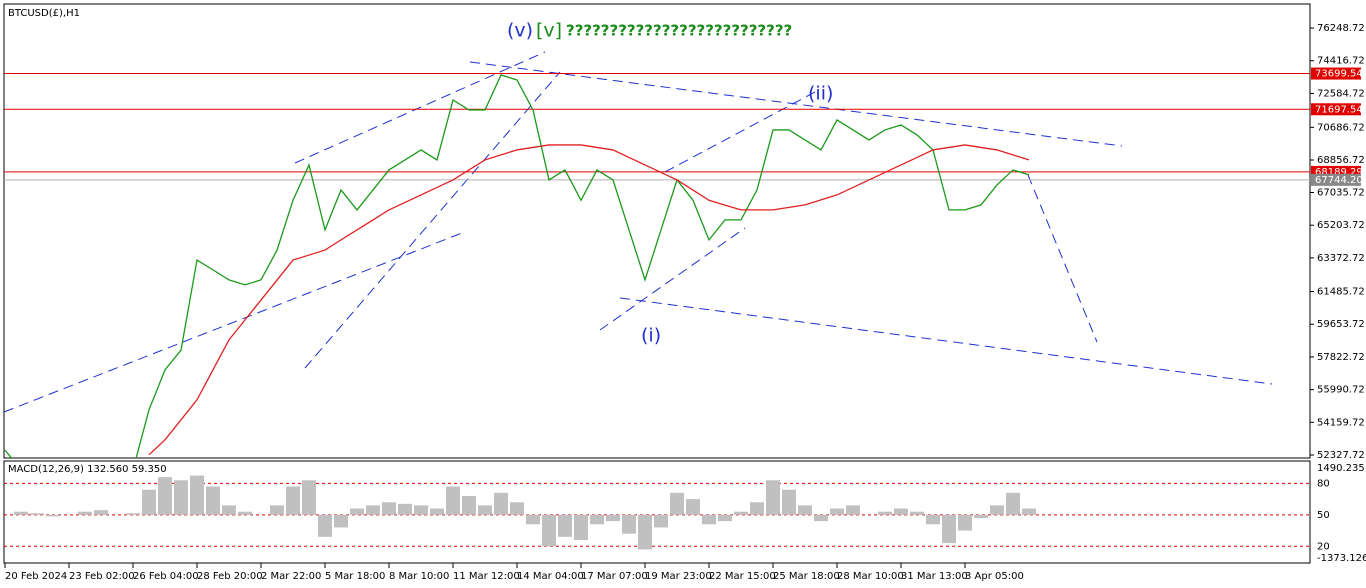  I want to click on annotation: (v), so click(520, 31).